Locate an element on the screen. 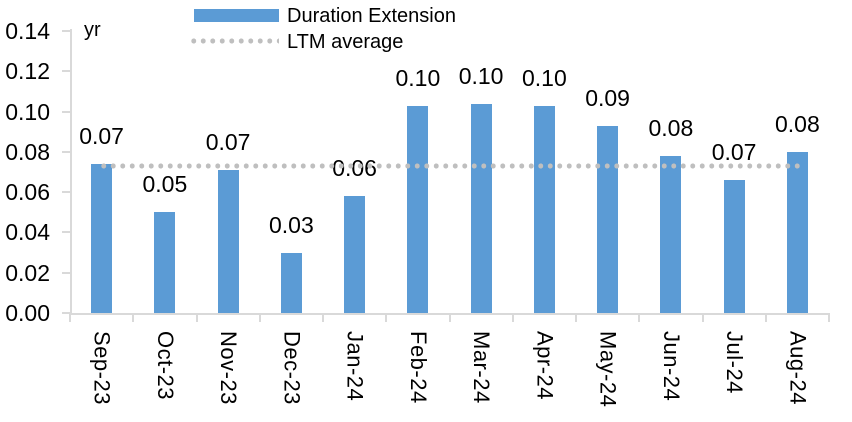 Image resolution: width=852 pixels, height=422 pixels. bar-value-label: 0.03 is located at coordinates (291, 224).